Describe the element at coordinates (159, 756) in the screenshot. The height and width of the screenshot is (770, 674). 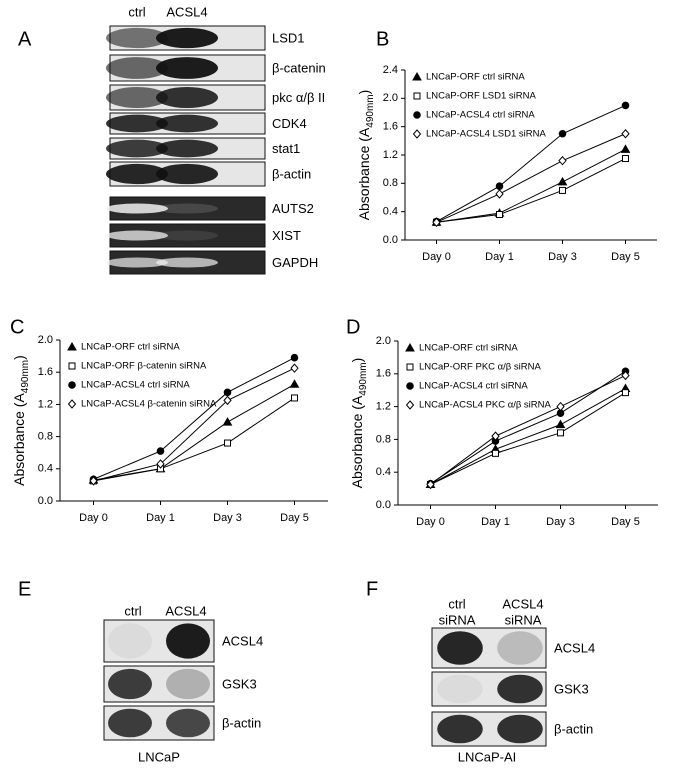
I see `caption: LNCaP` at that location.